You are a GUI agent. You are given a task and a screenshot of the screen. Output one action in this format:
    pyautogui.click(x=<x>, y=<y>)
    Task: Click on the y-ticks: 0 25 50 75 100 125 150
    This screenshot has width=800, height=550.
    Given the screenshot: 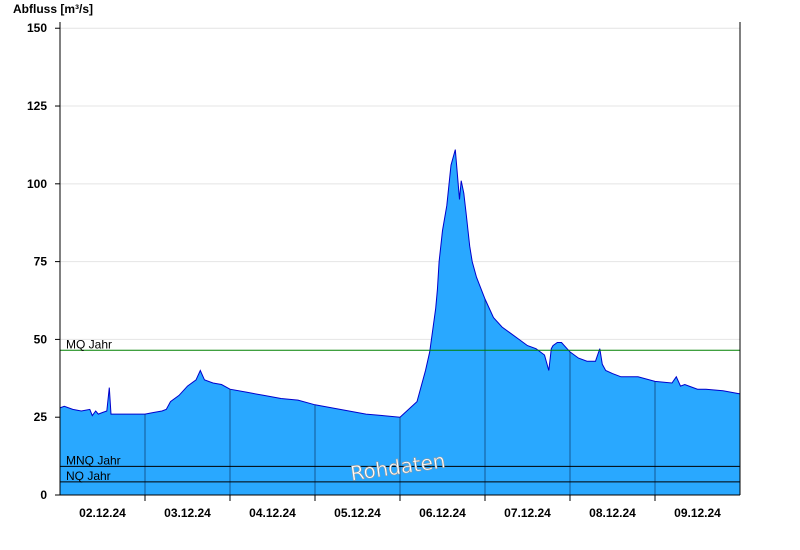 What is the action you would take?
    pyautogui.click(x=43, y=261)
    